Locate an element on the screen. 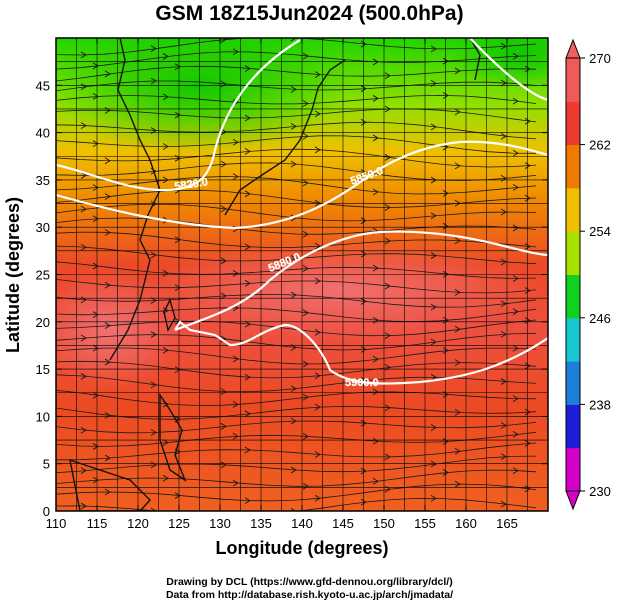  x-tick-label: 140 is located at coordinates (302, 523).